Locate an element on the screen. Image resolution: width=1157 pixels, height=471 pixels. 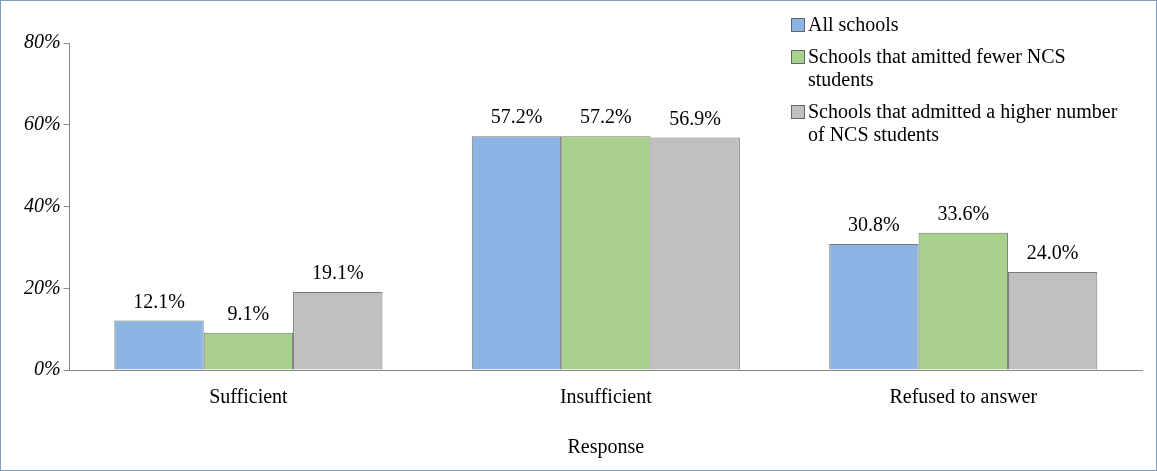
legend-label: All schools is located at coordinates (853, 24).